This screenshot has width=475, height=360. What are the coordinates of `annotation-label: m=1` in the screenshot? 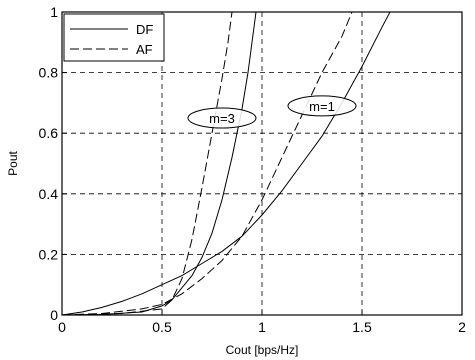 It's located at (322, 106).